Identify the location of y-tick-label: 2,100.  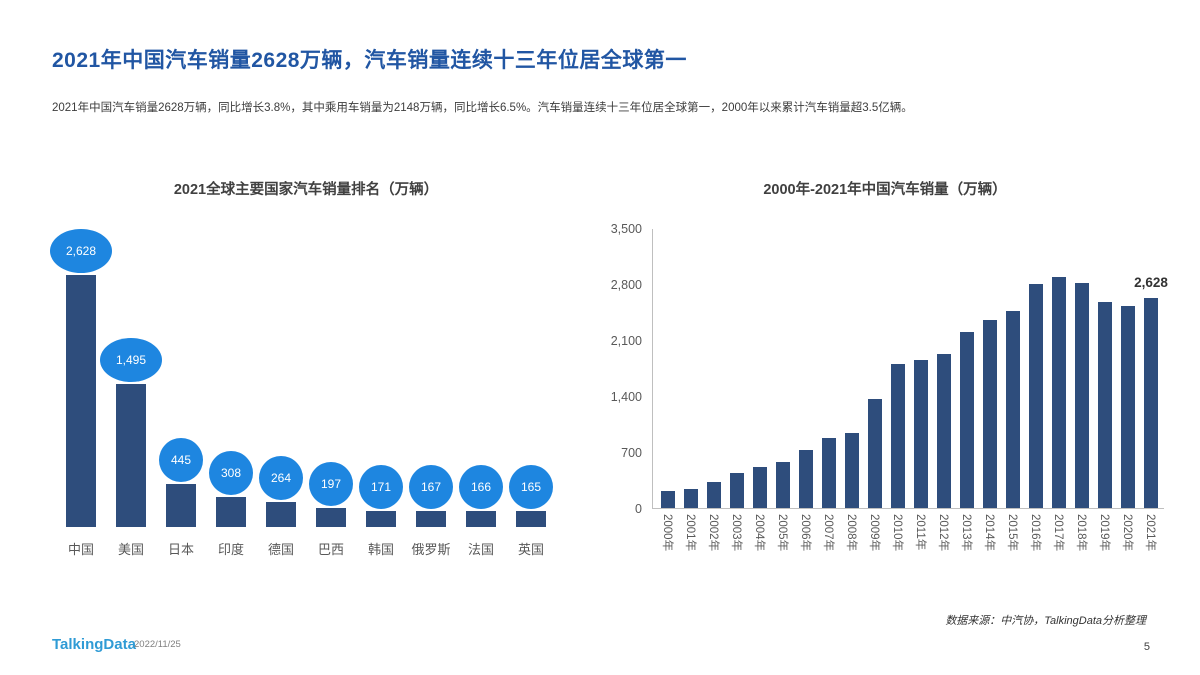
(626, 341).